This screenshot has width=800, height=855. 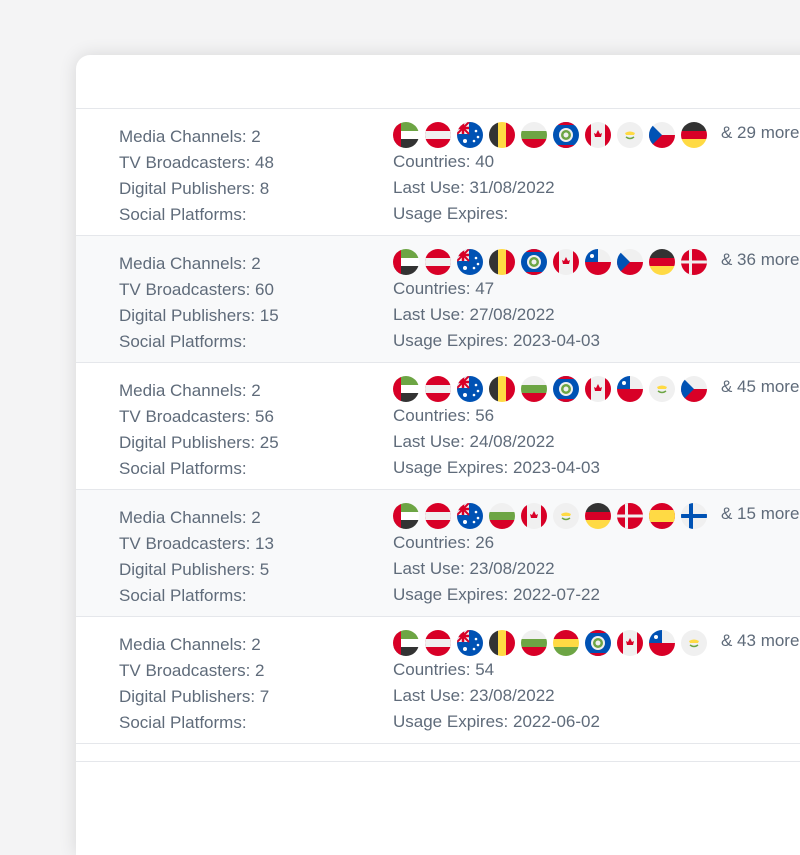 I want to click on flag-bo-icon, so click(x=566, y=643).